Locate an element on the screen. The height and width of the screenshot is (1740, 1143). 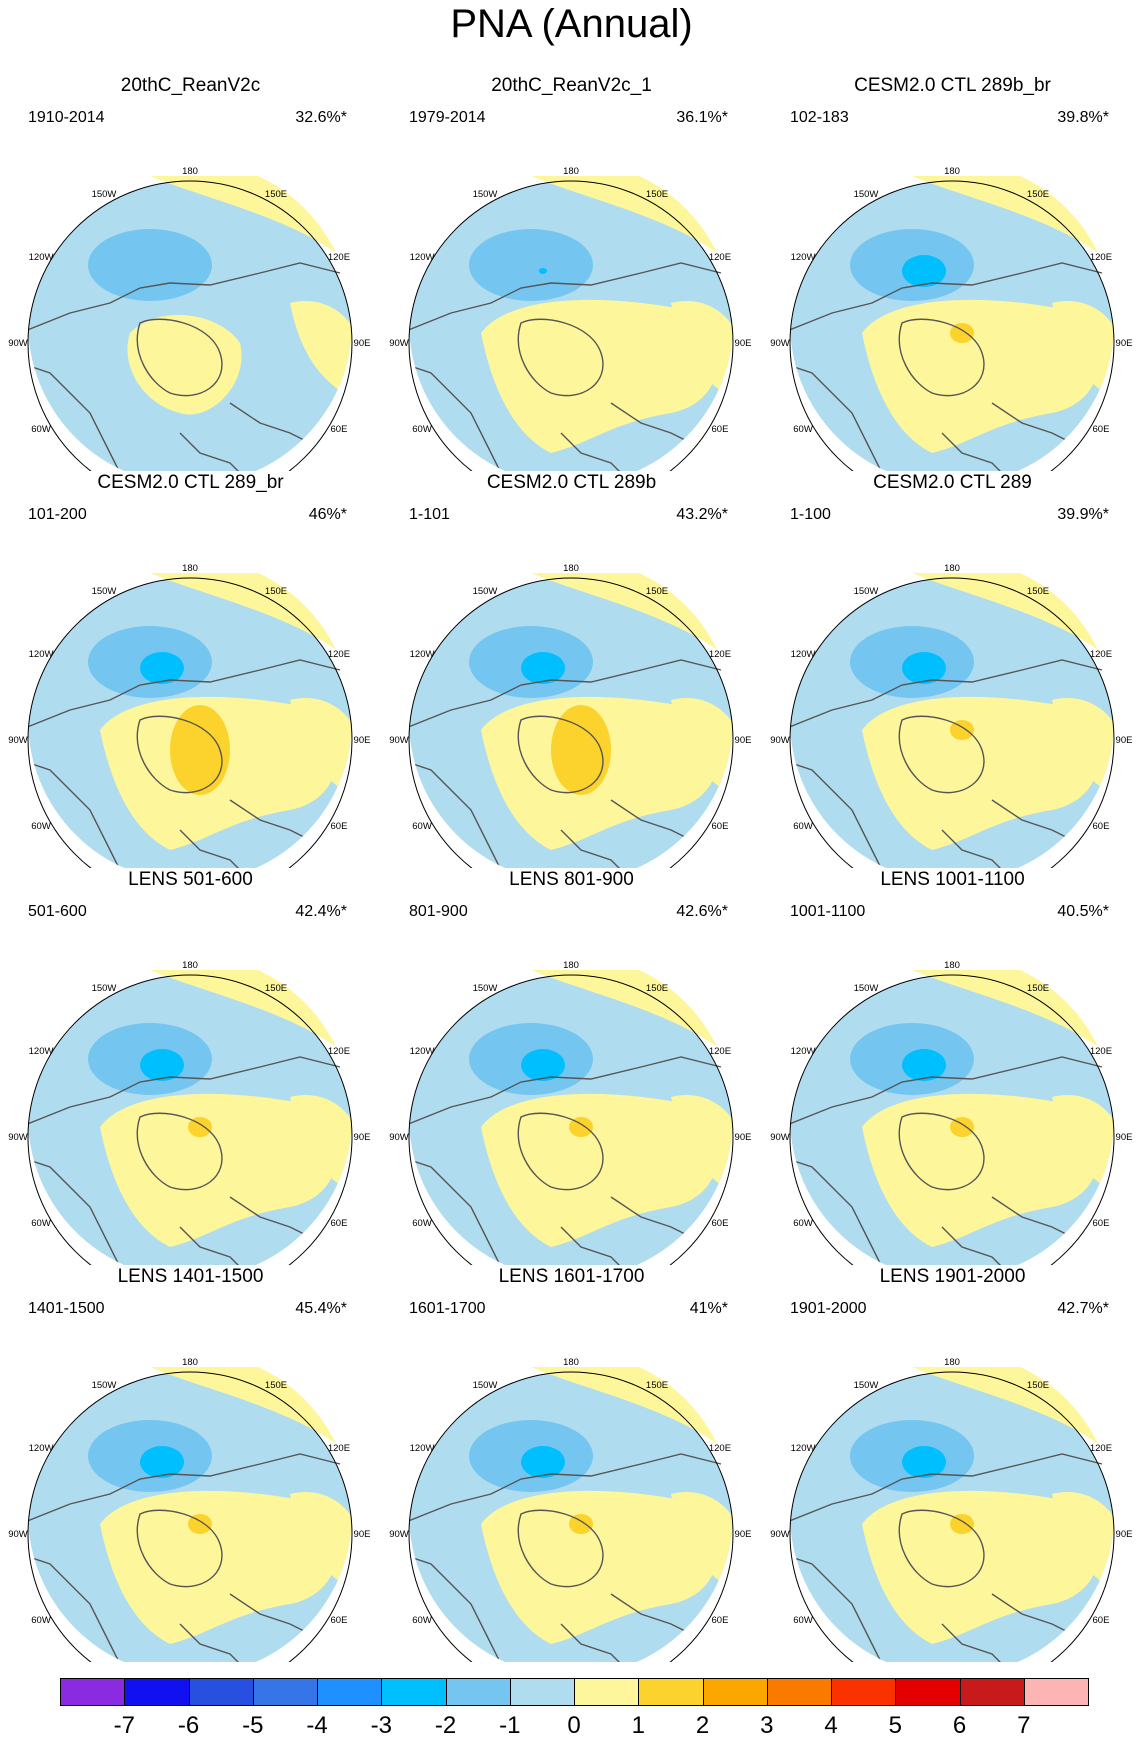
panel-period: 1601-1700 is located at coordinates (447, 1308).